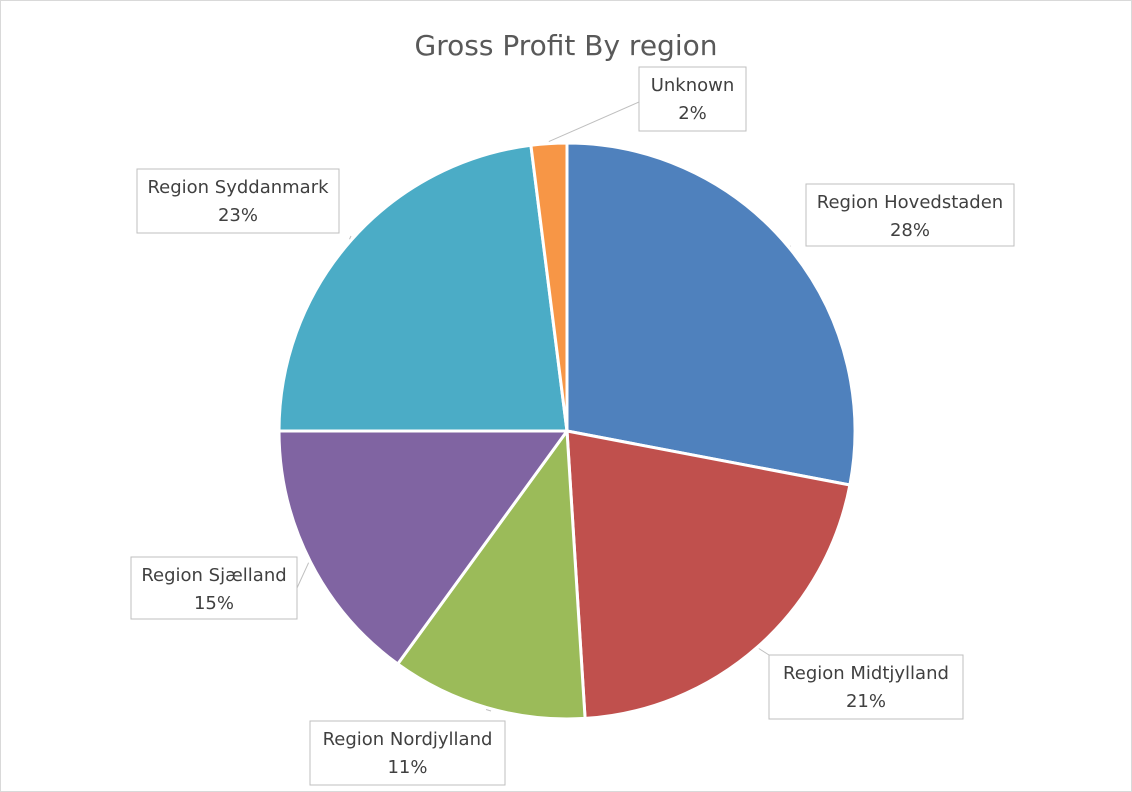 The image size is (1132, 792). Describe the element at coordinates (711, 314) in the screenshot. I see `pie-slice-region-hovedstaden` at that location.